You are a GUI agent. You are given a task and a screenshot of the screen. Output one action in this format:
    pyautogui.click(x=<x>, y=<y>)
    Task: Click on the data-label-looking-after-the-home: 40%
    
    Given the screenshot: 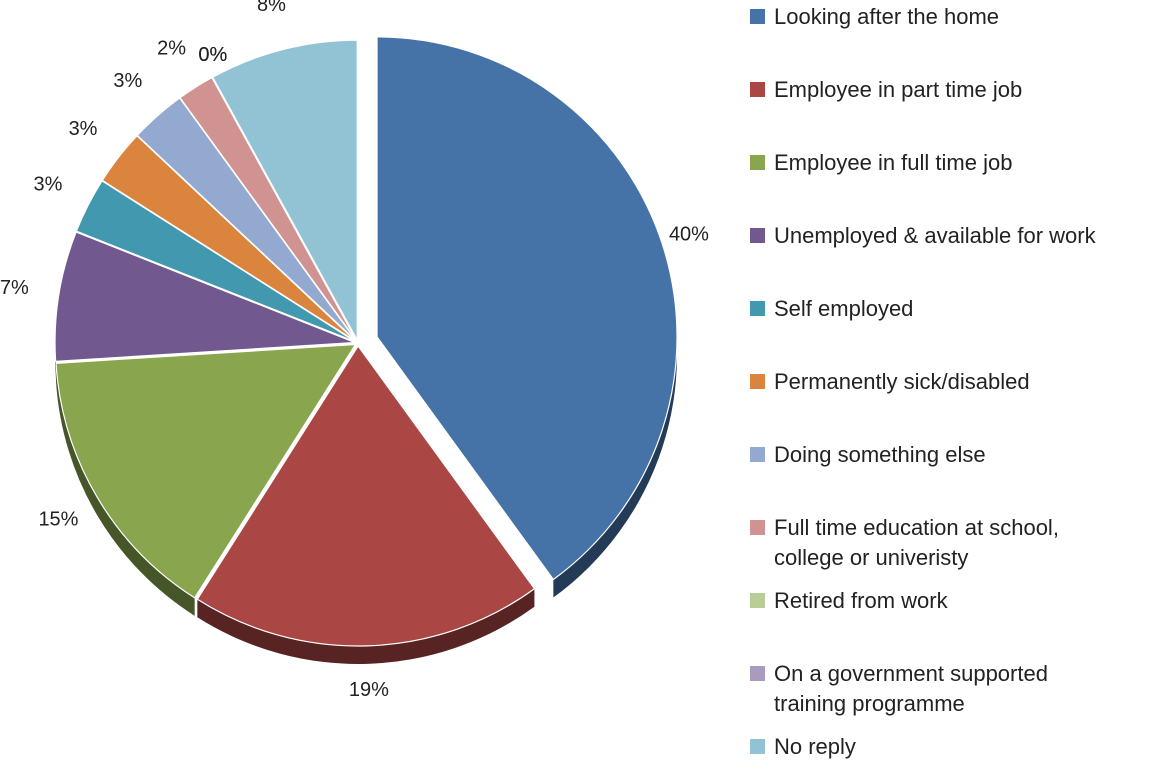 What is the action you would take?
    pyautogui.click(x=689, y=235)
    